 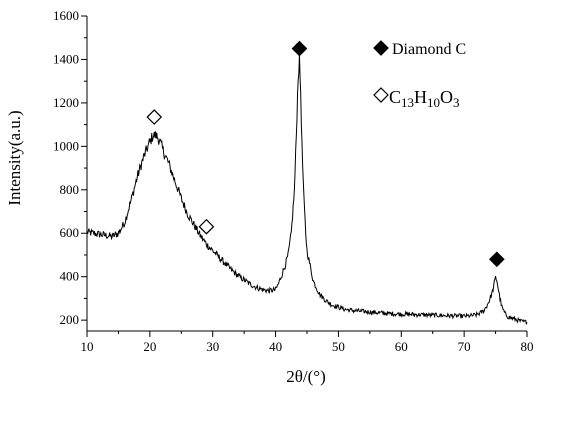 I want to click on y-tick-label: 1600, so click(x=66, y=15).